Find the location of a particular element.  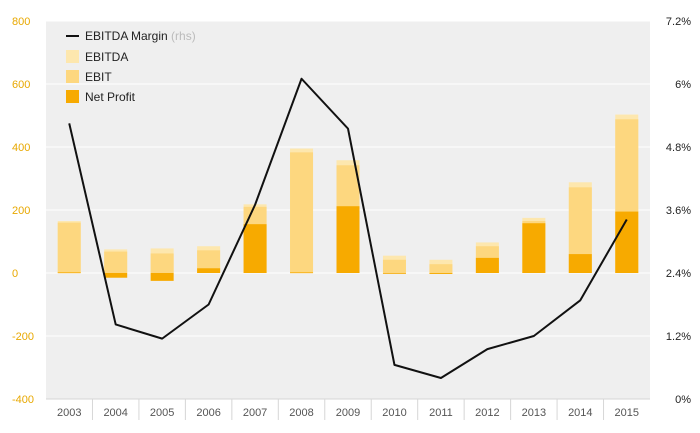

left-tick-label: -200 is located at coordinates (23, 337).